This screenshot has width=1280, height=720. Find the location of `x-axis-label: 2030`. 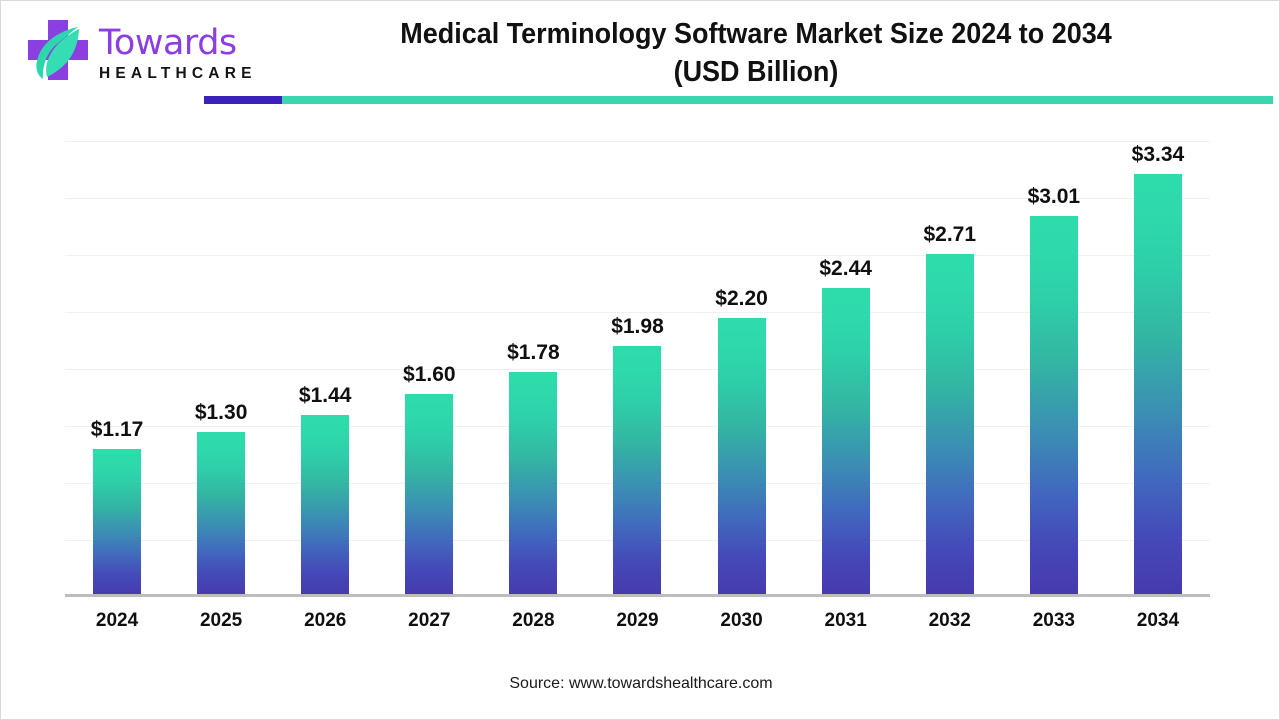

x-axis-label: 2030 is located at coordinates (741, 620).